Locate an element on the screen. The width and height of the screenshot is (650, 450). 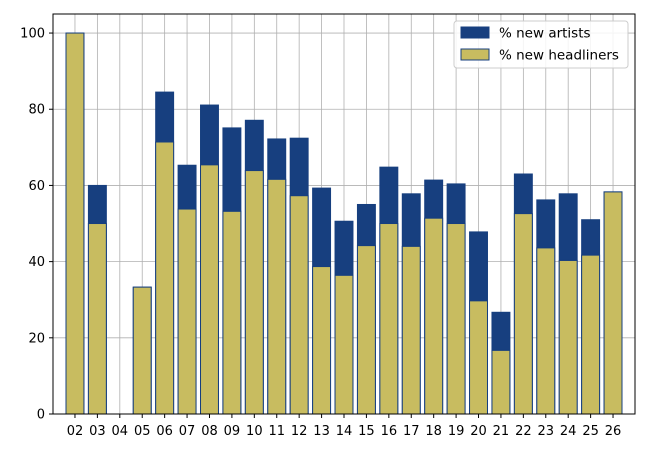
x-tick-label: 06 is located at coordinates (164, 431).